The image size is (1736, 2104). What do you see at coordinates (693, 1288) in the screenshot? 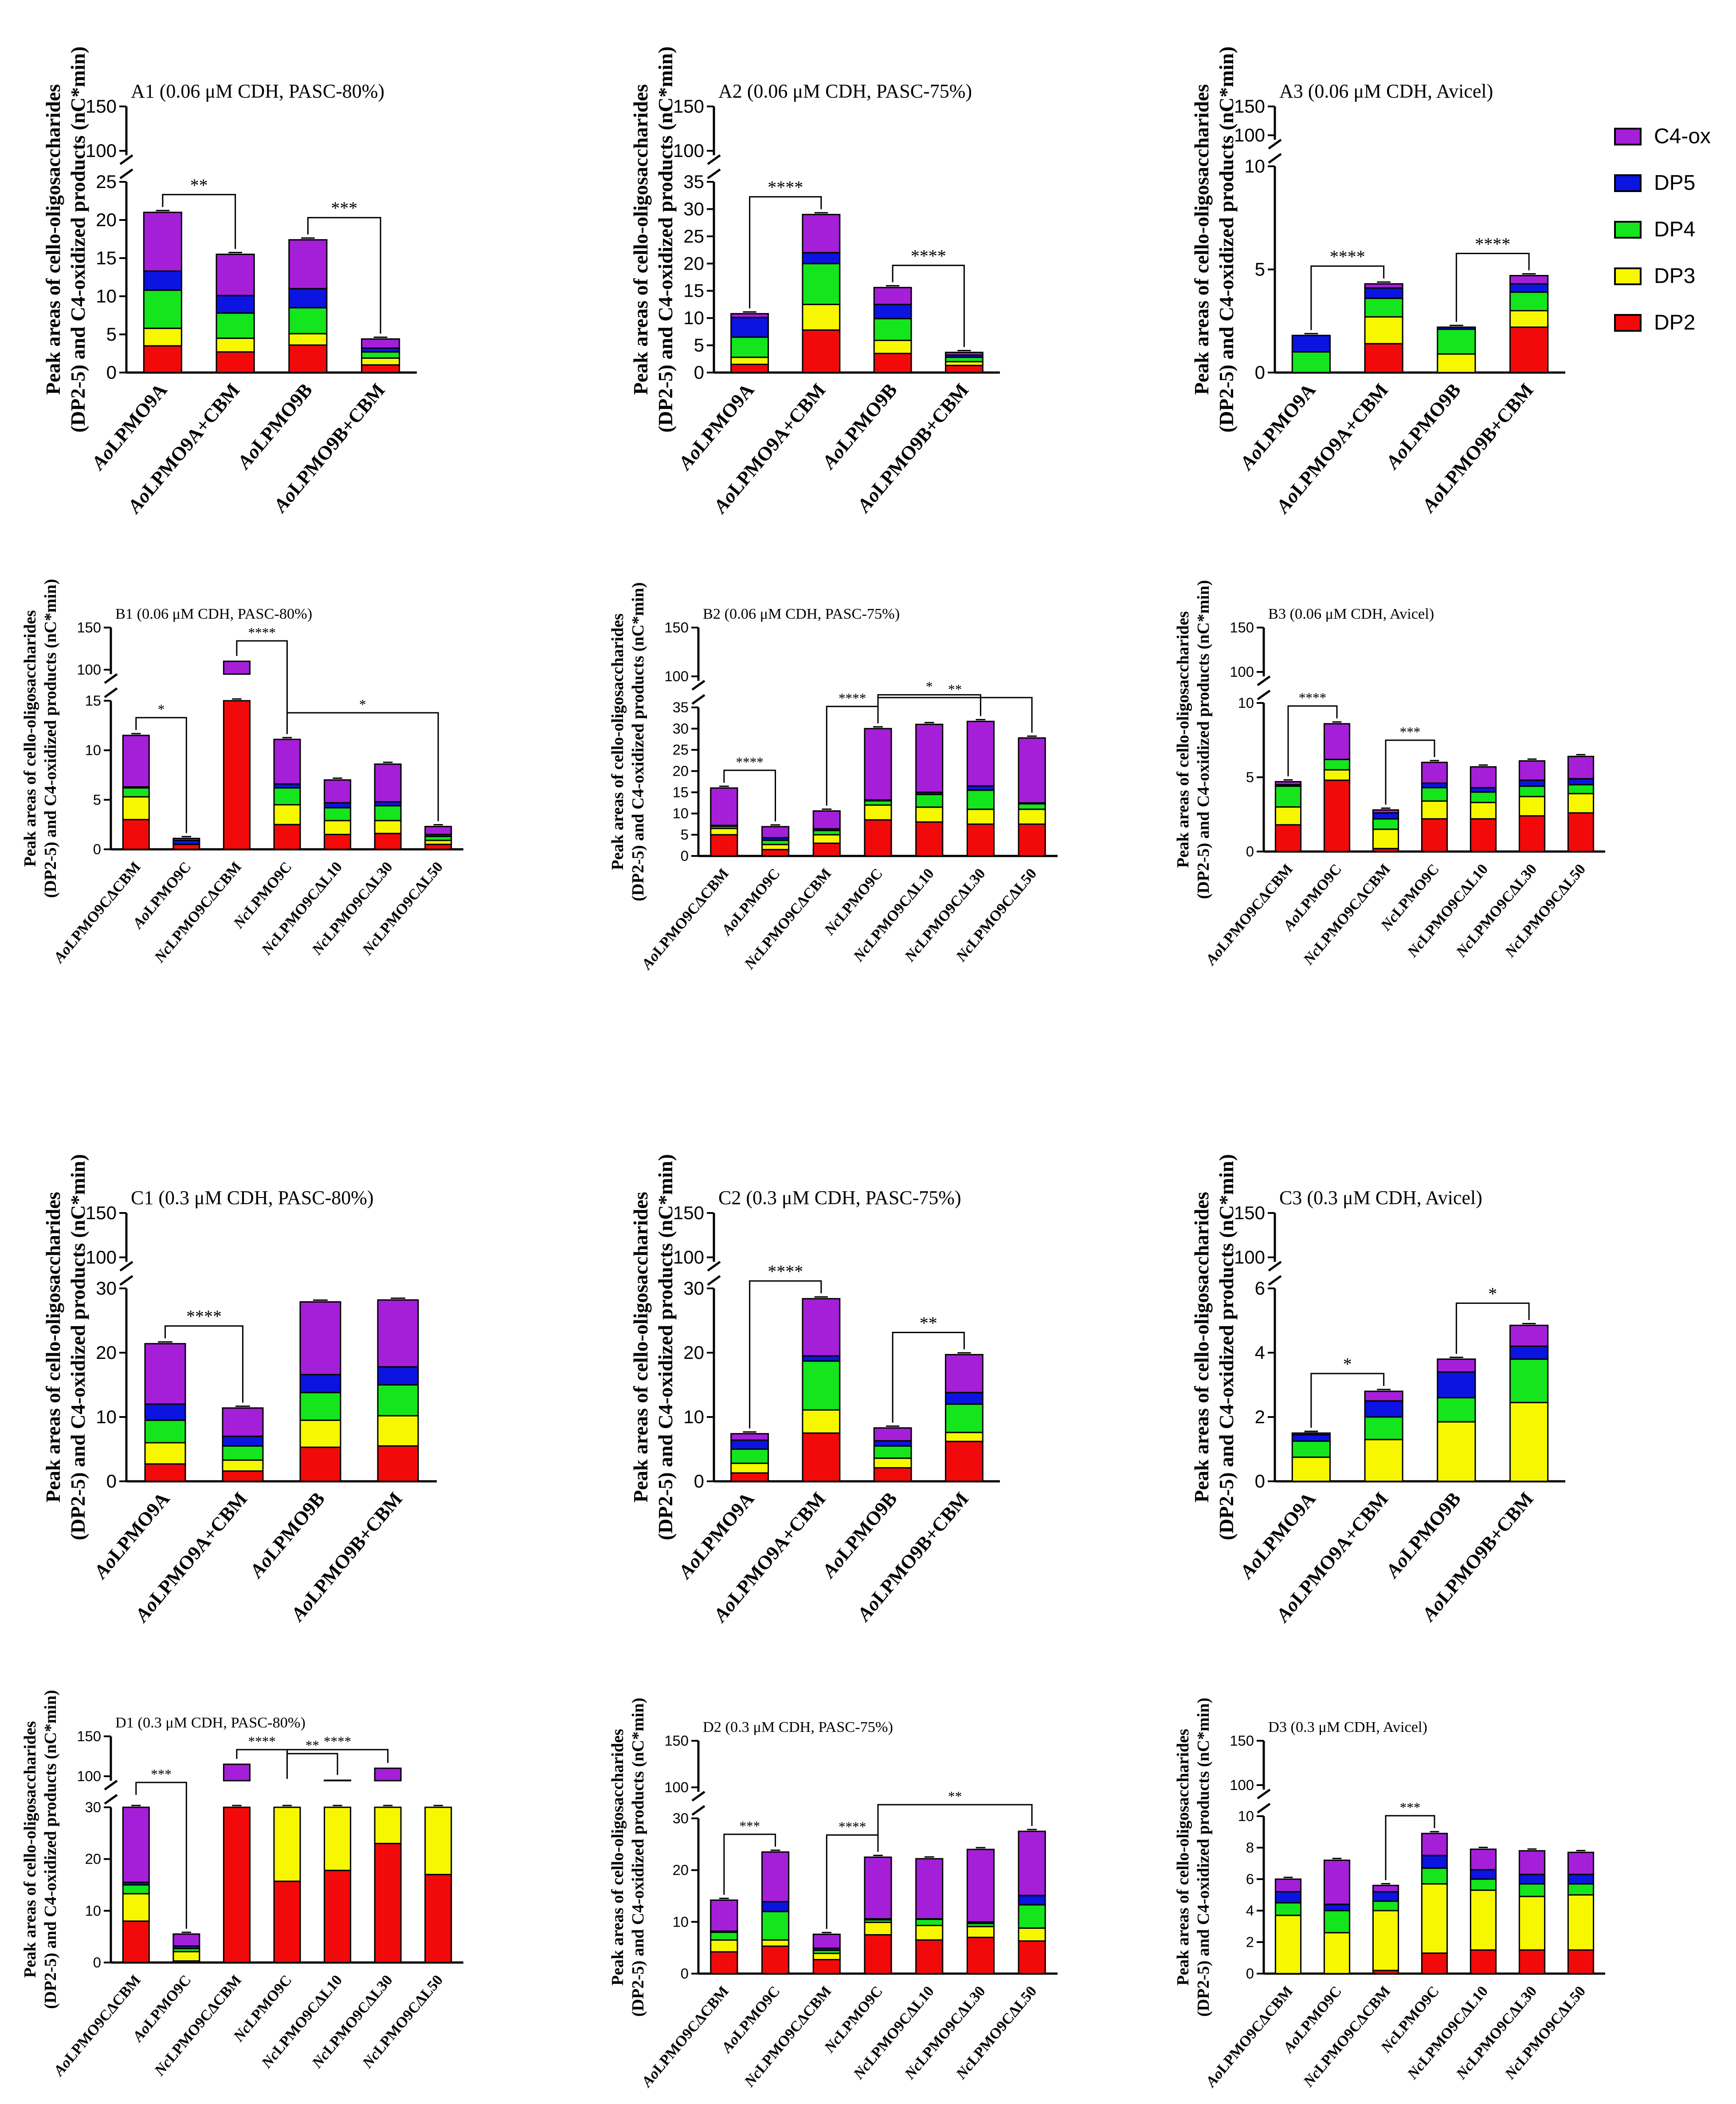
I see `y-tick-label: 30` at bounding box center [693, 1288].